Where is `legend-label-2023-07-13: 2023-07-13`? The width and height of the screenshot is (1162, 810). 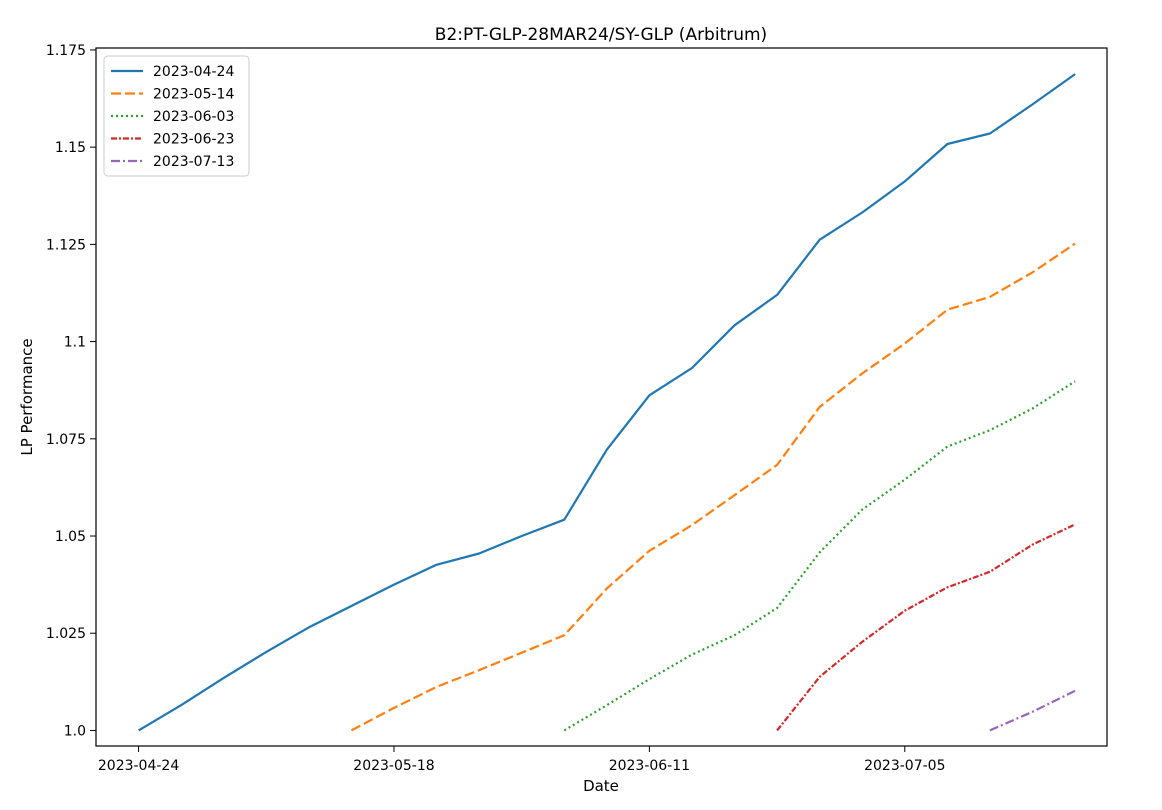 legend-label-2023-07-13: 2023-07-13 is located at coordinates (193, 162).